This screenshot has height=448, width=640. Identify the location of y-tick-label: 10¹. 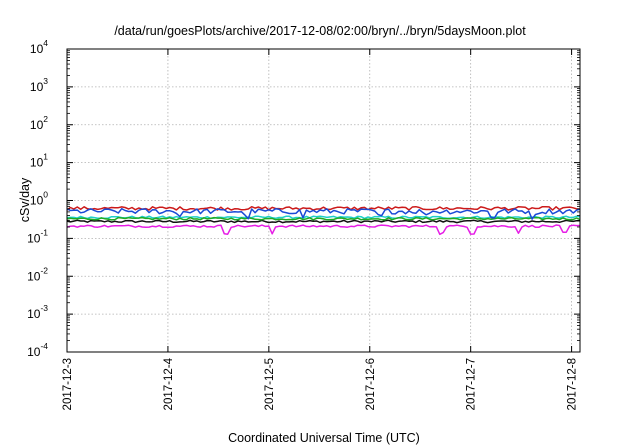
(39, 161).